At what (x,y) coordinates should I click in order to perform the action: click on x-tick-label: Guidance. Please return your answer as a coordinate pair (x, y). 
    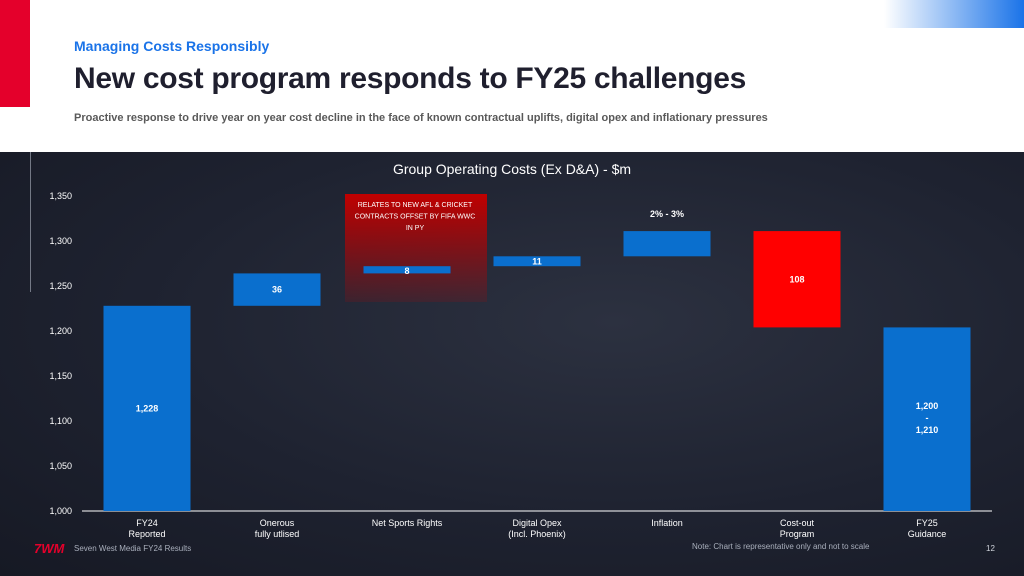
    Looking at the image, I should click on (927, 534).